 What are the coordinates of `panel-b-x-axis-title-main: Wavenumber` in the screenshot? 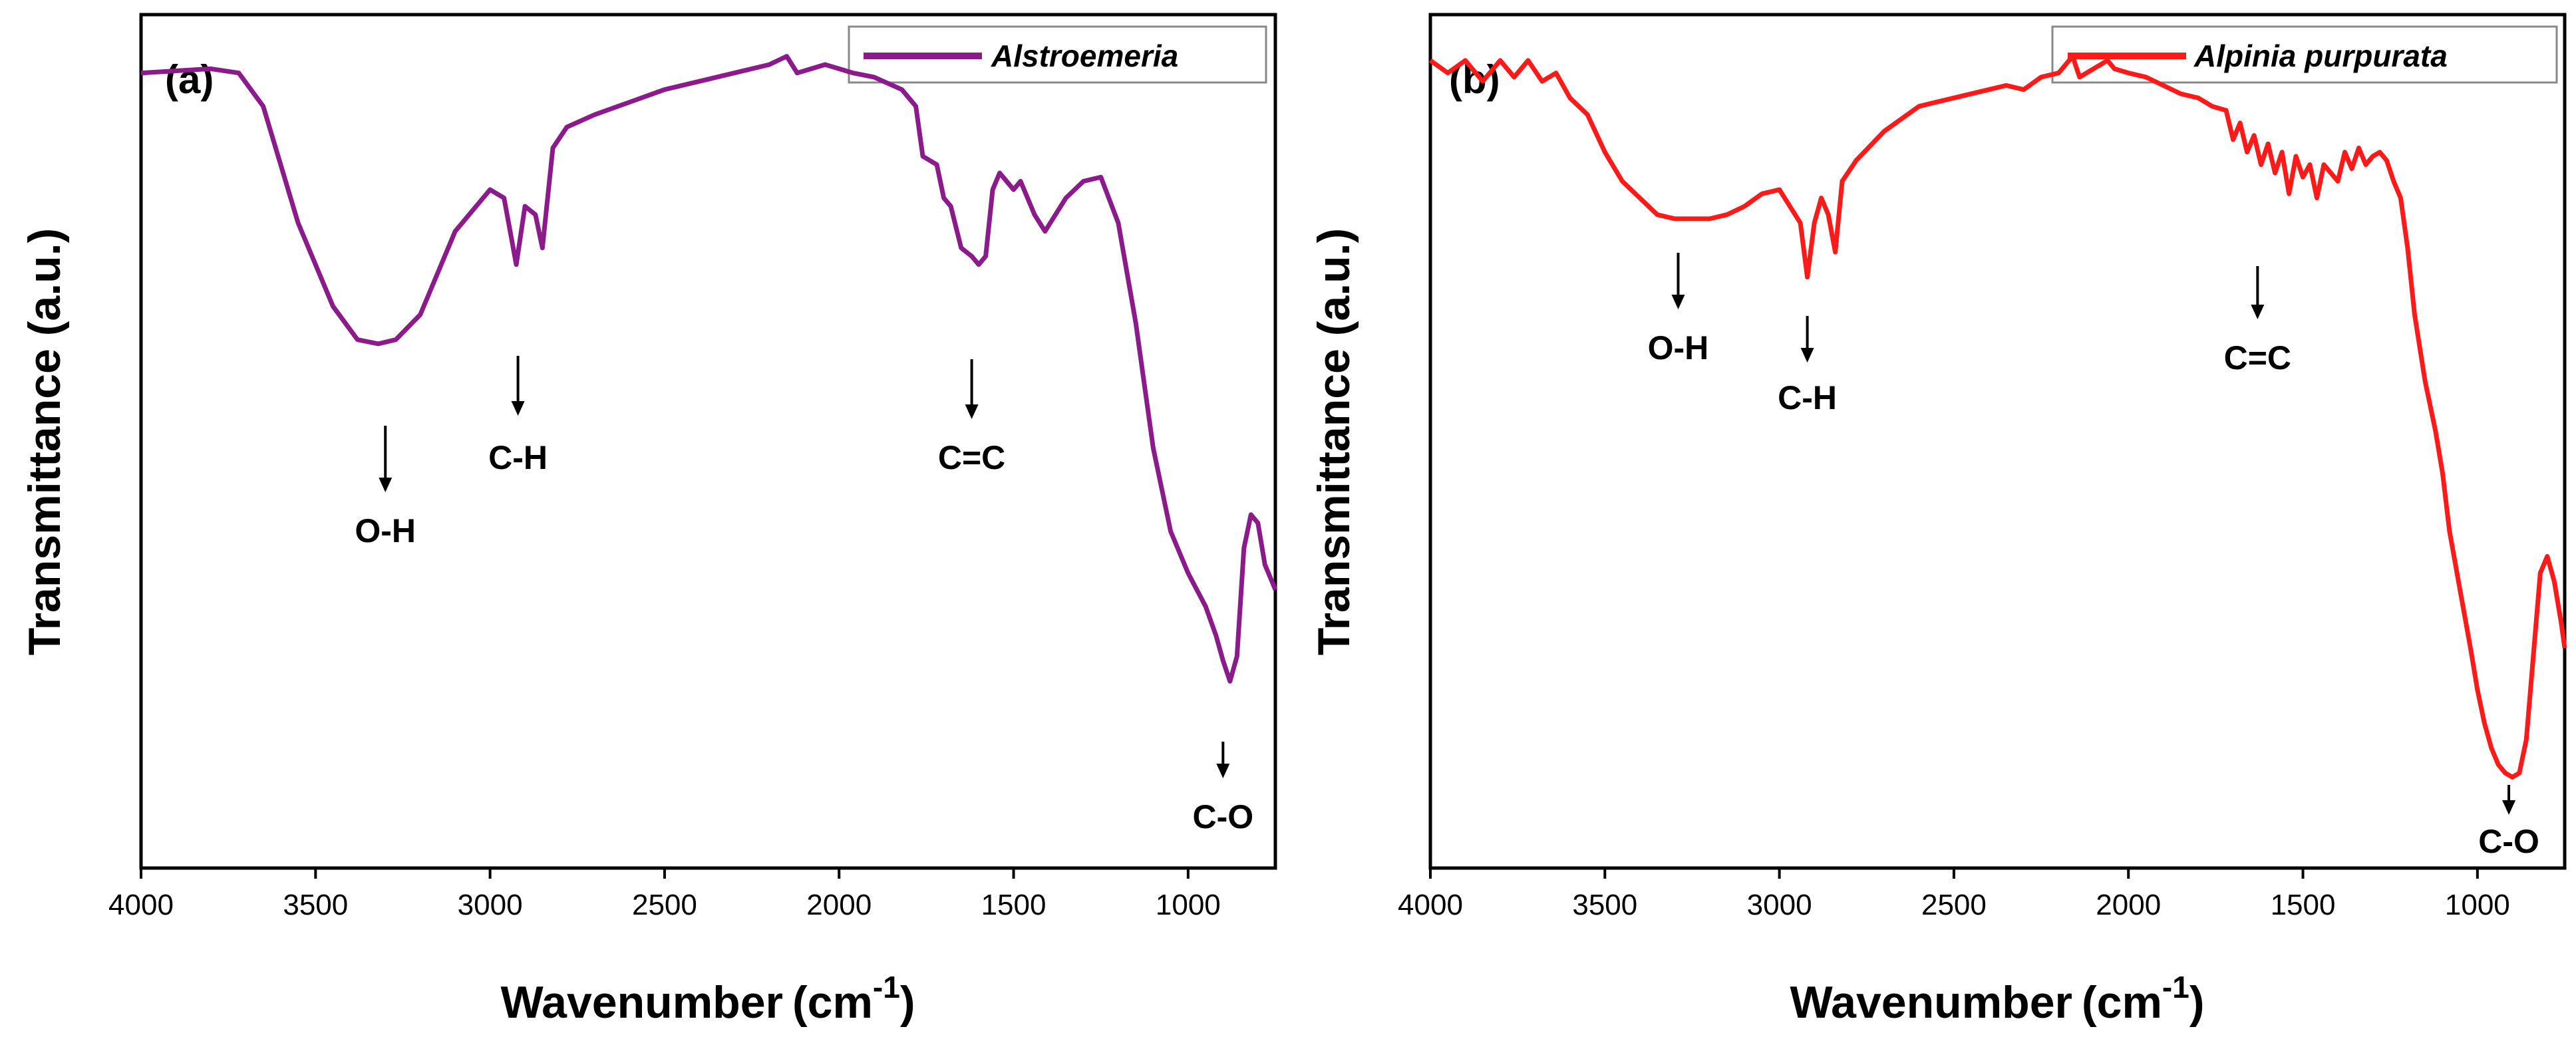 It's located at (1931, 1002).